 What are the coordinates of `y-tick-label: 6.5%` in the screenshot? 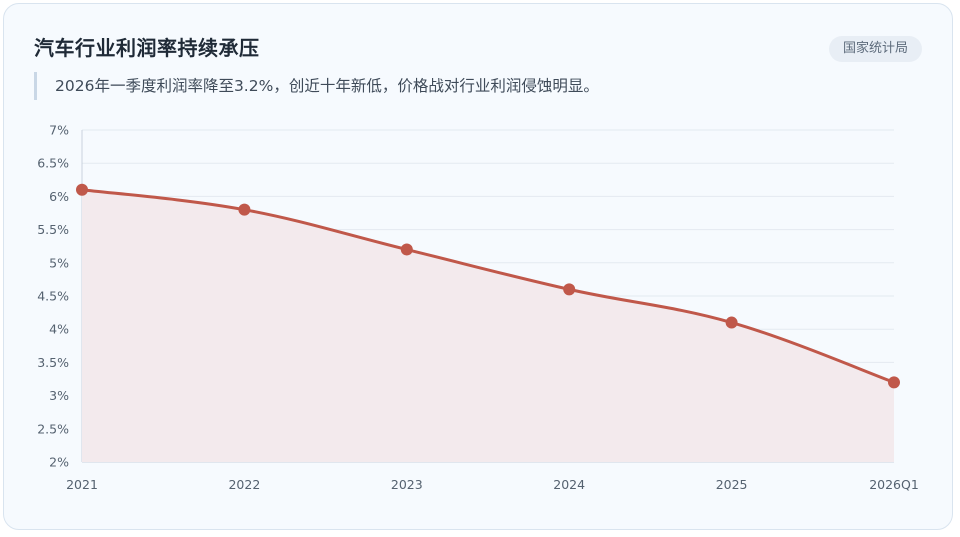 It's located at (53, 163).